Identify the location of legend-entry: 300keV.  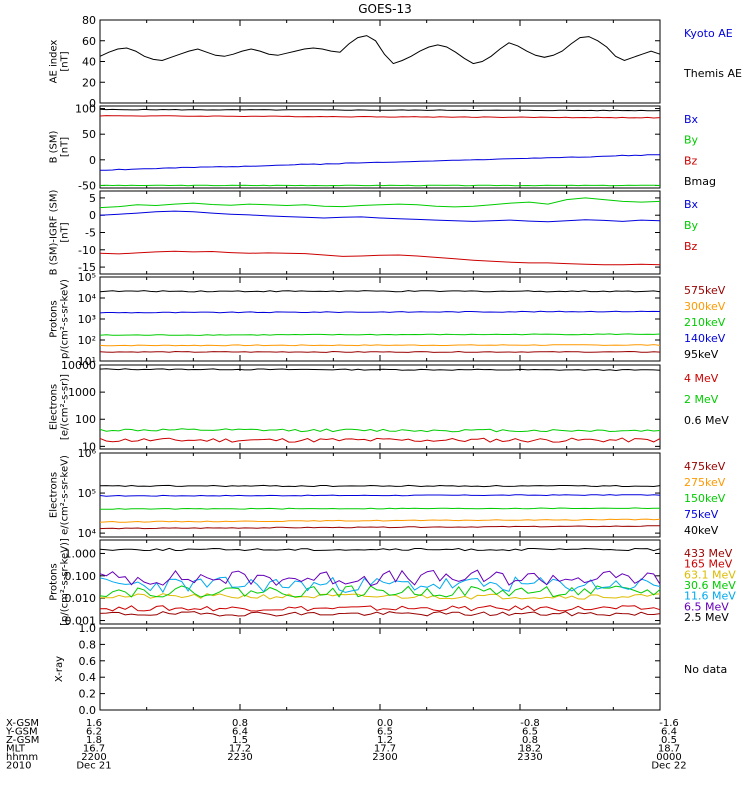
(705, 306).